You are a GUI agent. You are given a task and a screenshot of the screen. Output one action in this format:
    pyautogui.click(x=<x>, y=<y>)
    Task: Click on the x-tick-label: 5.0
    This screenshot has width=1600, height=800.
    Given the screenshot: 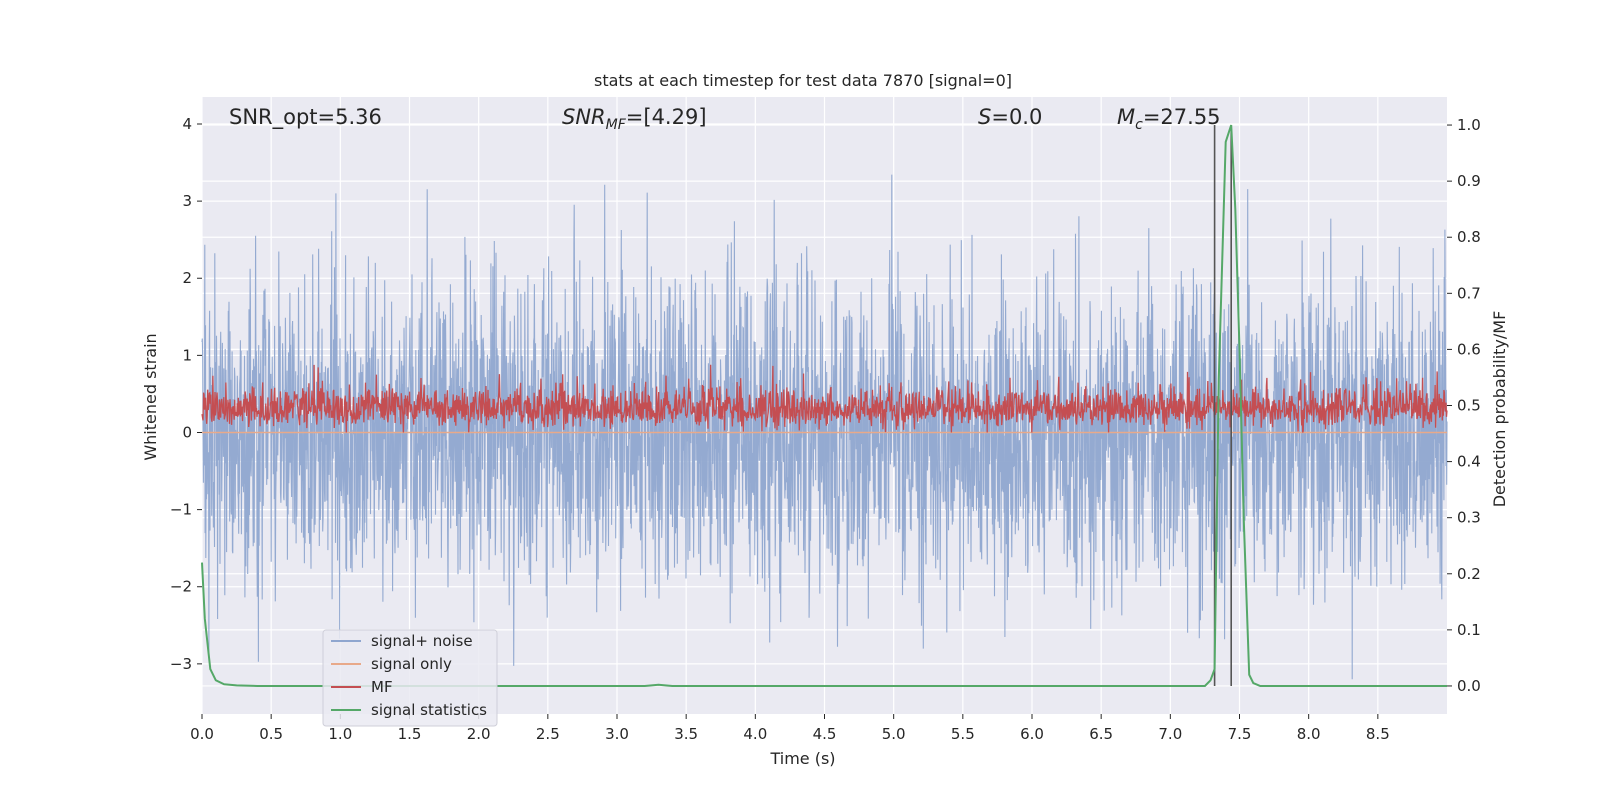 What is the action you would take?
    pyautogui.click(x=894, y=734)
    